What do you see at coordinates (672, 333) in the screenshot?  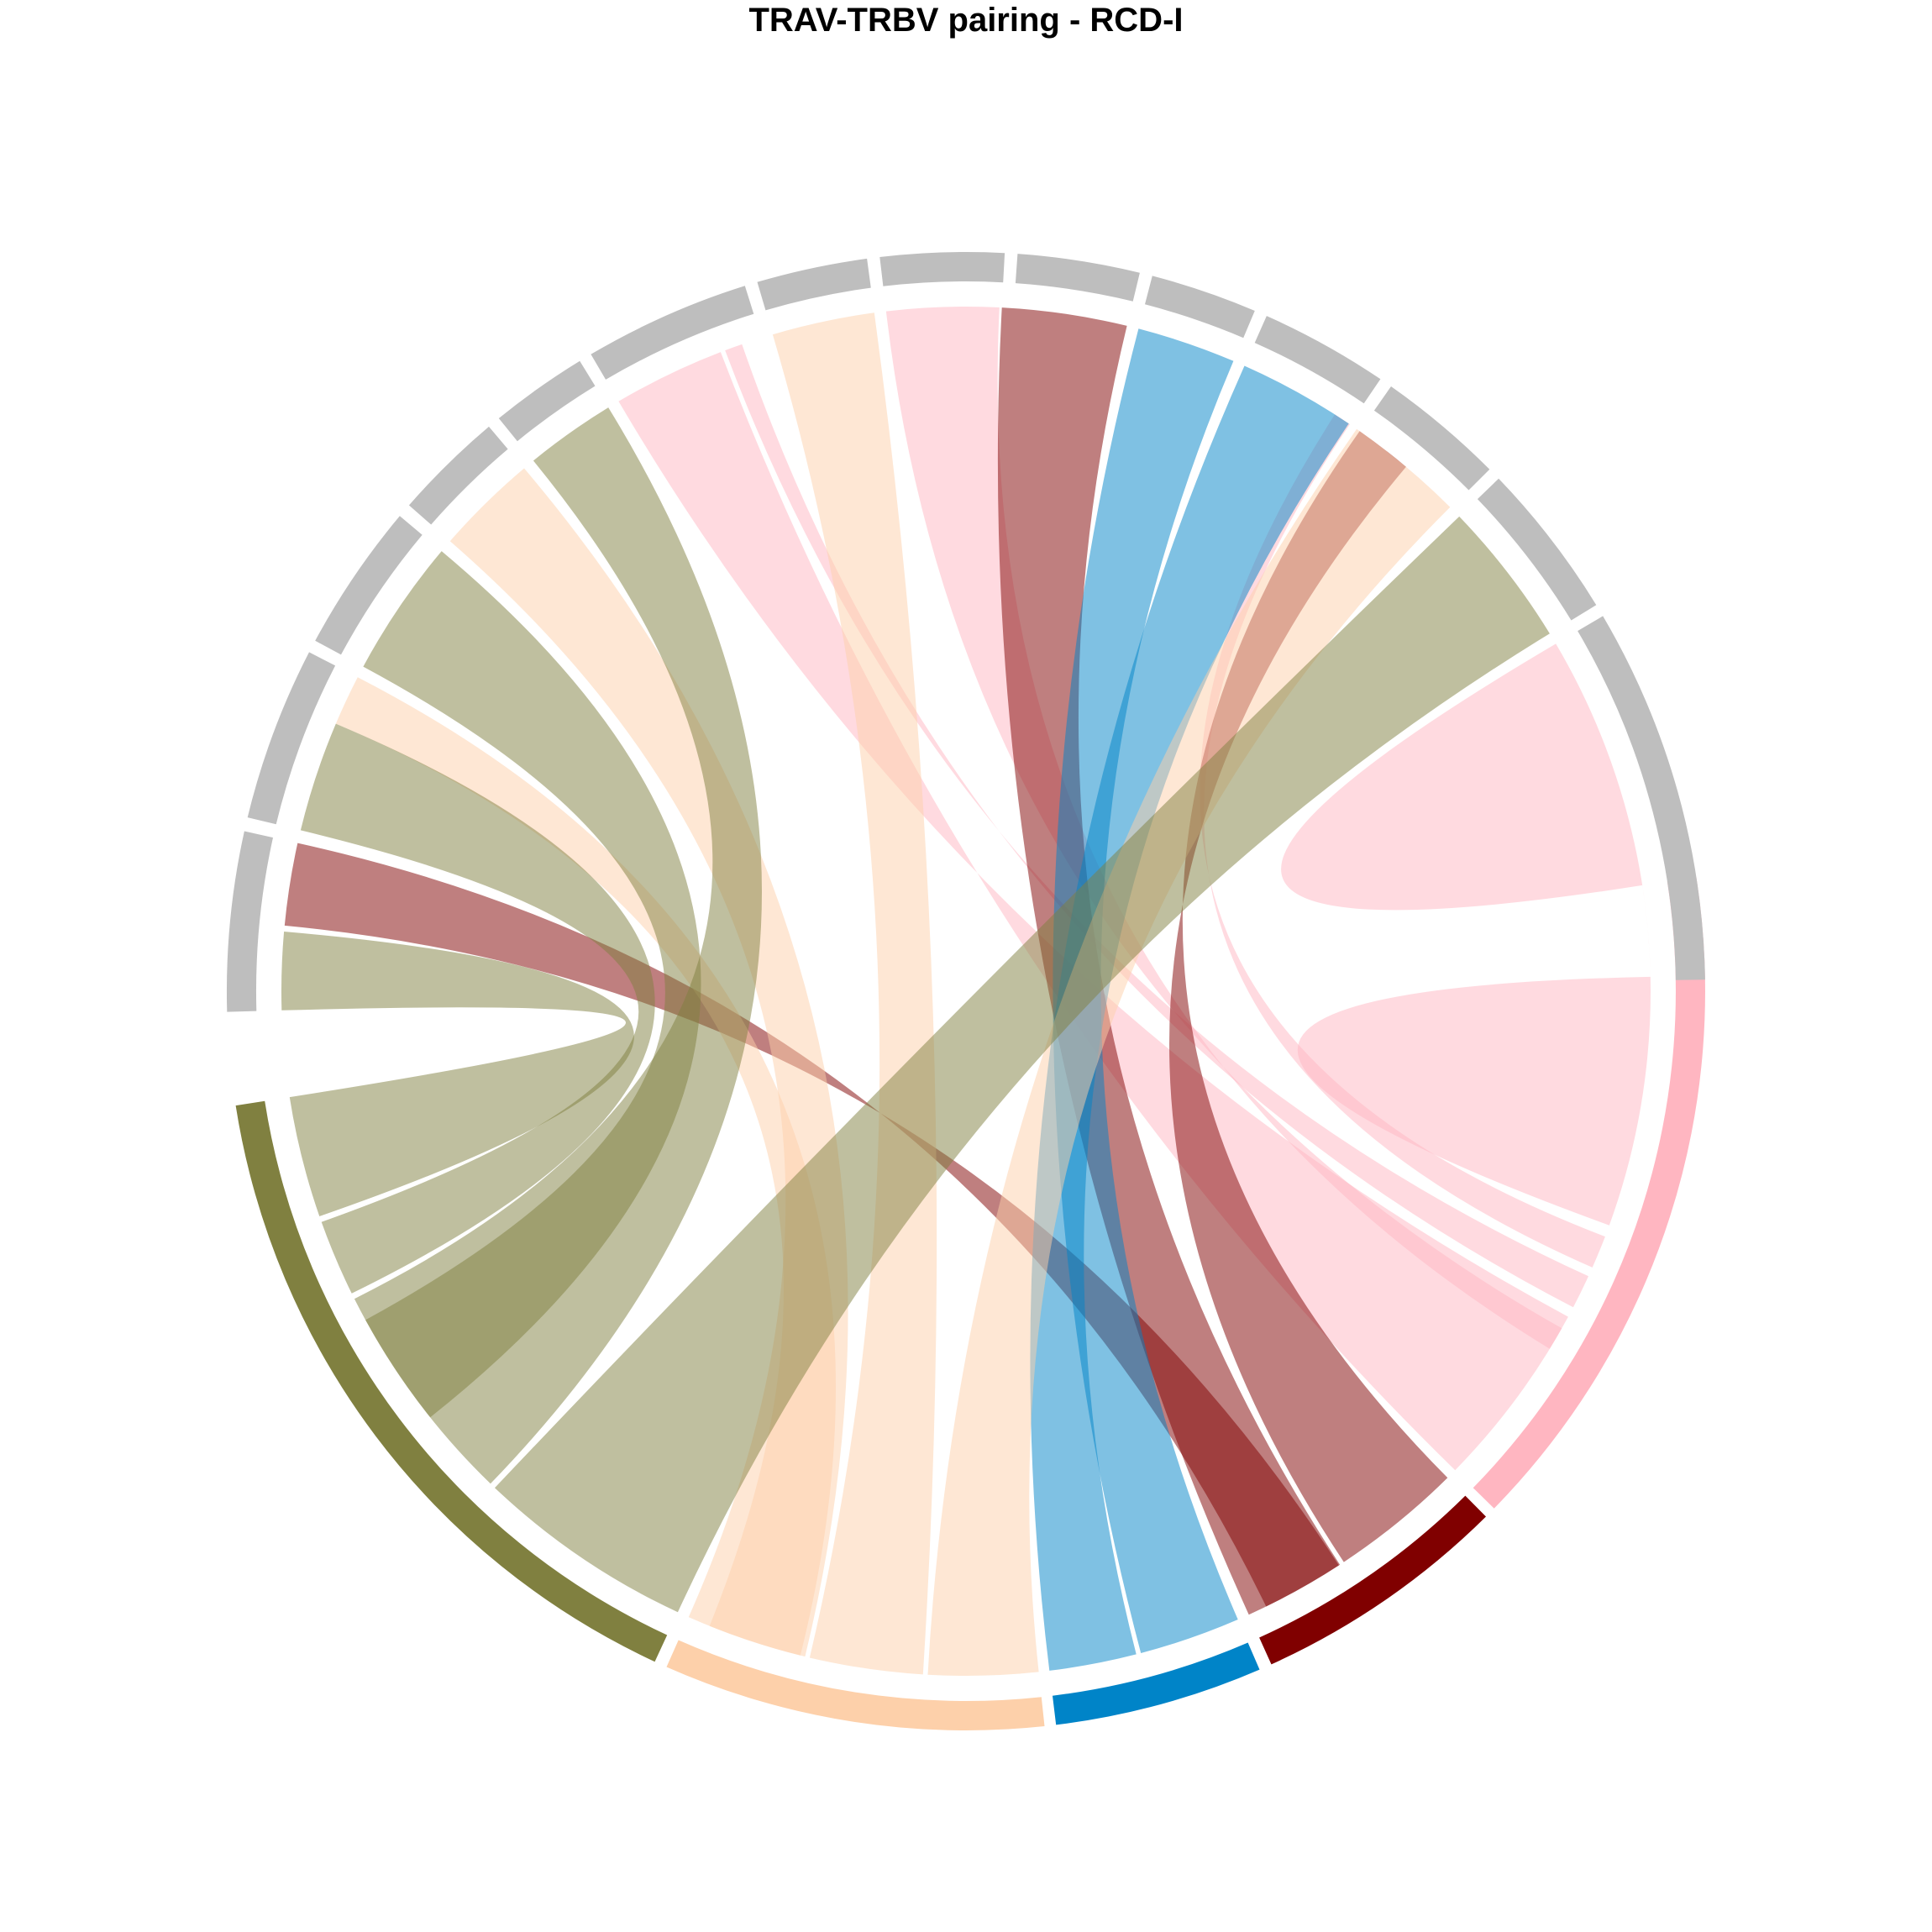 I see `sector-track-s10` at bounding box center [672, 333].